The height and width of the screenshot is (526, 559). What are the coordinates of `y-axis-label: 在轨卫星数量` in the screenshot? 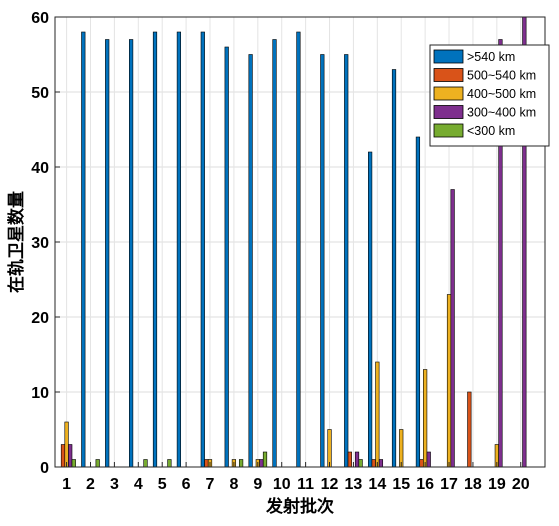 It's located at (16, 242).